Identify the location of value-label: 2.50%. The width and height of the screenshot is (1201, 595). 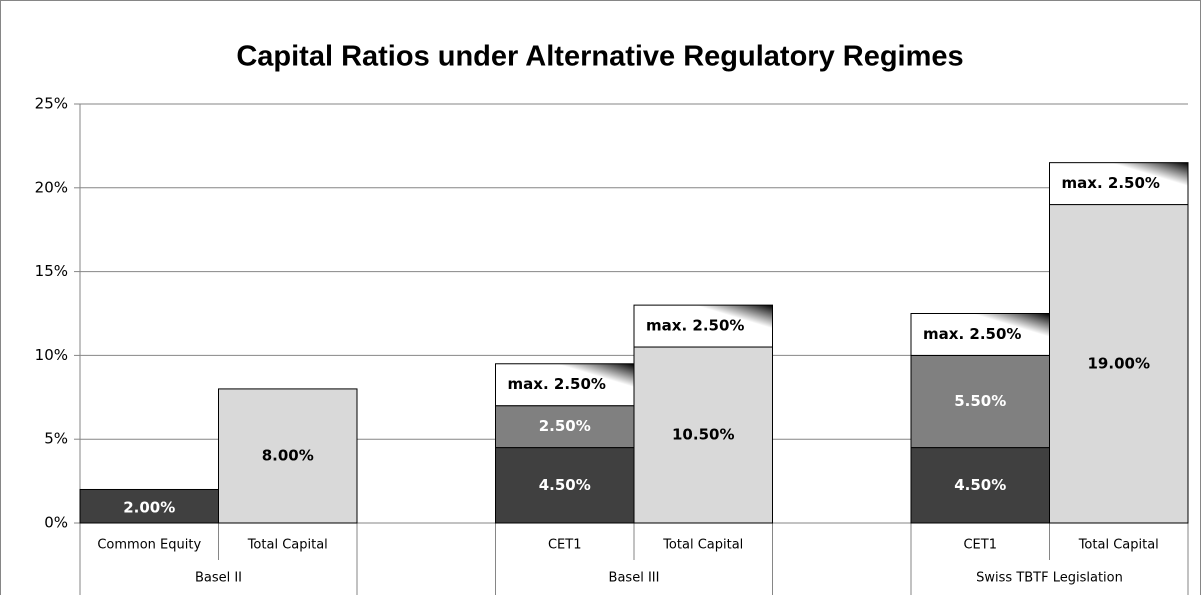
(565, 426).